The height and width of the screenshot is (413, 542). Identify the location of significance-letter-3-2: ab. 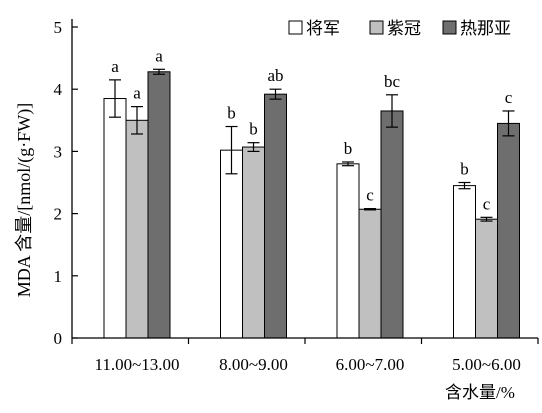
(275, 75).